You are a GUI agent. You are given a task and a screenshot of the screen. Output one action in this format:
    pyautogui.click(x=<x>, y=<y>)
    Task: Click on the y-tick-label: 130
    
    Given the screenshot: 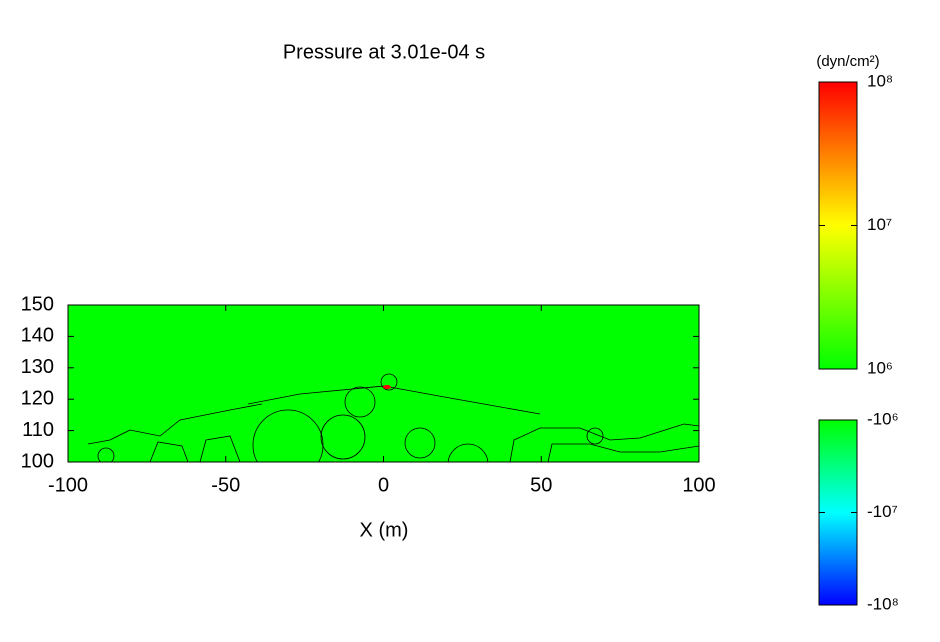 What is the action you would take?
    pyautogui.click(x=37, y=367)
    